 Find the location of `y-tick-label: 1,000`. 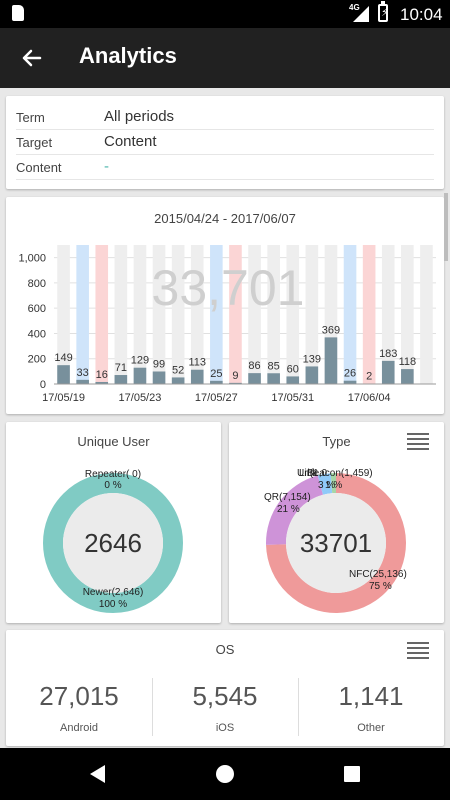

y-tick-label: 1,000 is located at coordinates (32, 259).